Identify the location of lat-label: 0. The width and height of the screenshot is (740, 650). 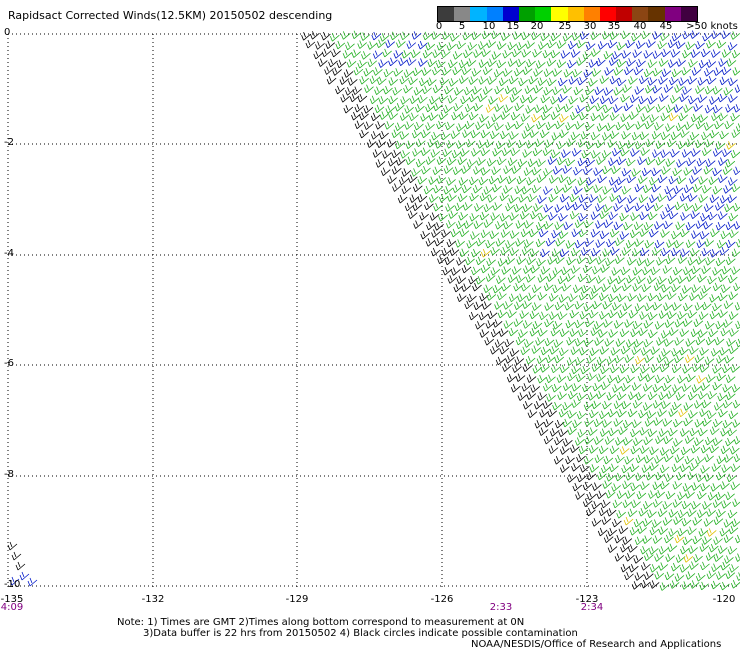
(7, 32).